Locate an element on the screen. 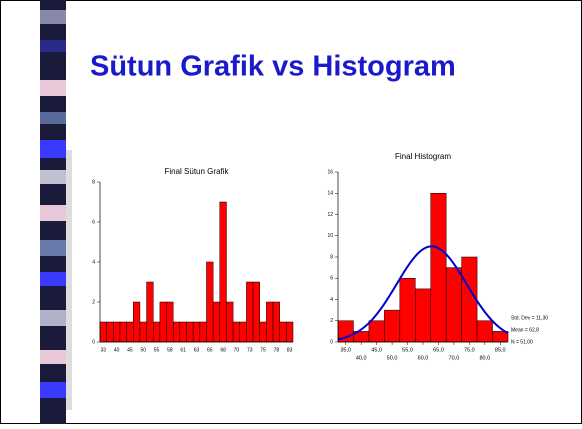 The width and height of the screenshot is (582, 429). x-tick-label: 45 is located at coordinates (130, 350).